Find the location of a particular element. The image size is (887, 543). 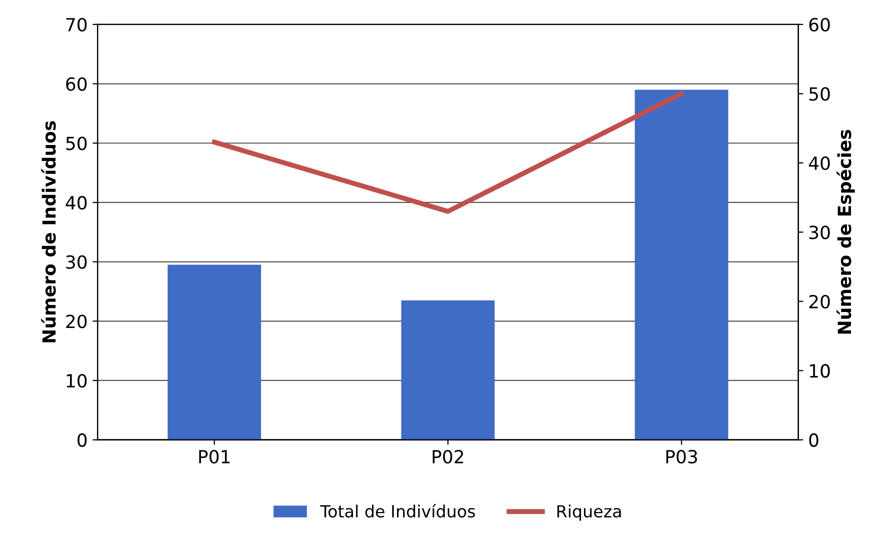

y-axis-title: Número de Indivíduos is located at coordinates (48, 231).